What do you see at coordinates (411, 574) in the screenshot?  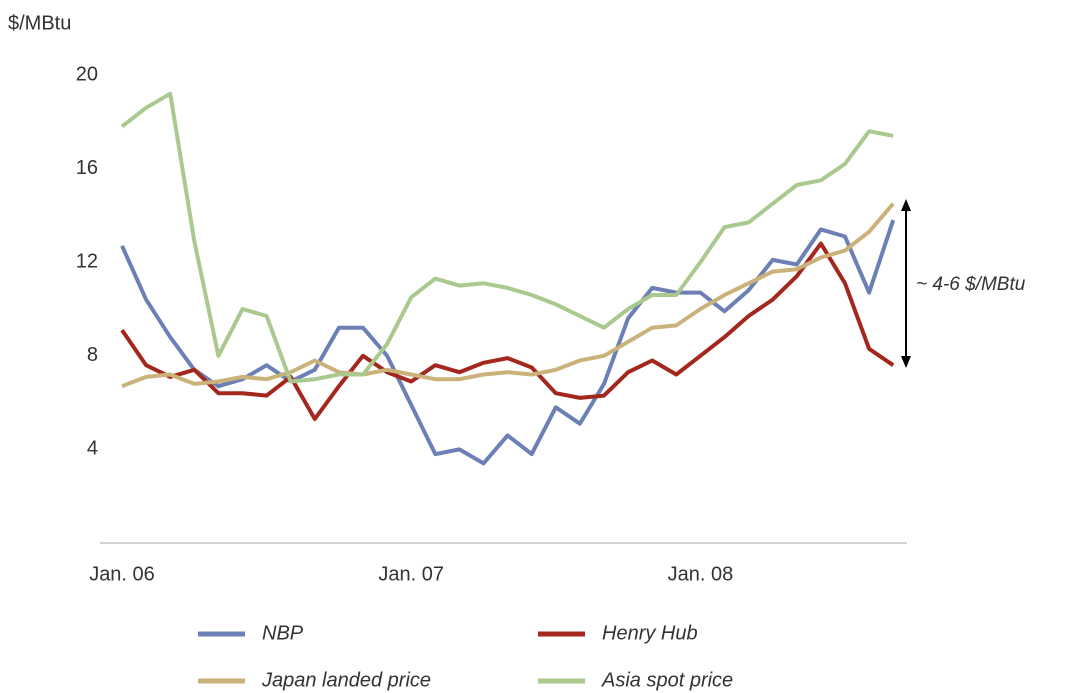 I see `x-tick-label: Jan. 07` at bounding box center [411, 574].